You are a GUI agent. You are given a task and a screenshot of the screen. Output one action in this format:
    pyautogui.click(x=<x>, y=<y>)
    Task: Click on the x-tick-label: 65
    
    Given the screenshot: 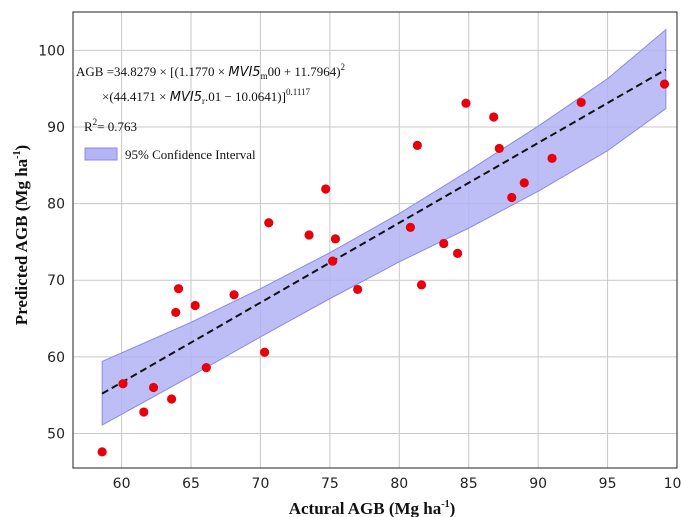 What is the action you would take?
    pyautogui.click(x=191, y=484)
    